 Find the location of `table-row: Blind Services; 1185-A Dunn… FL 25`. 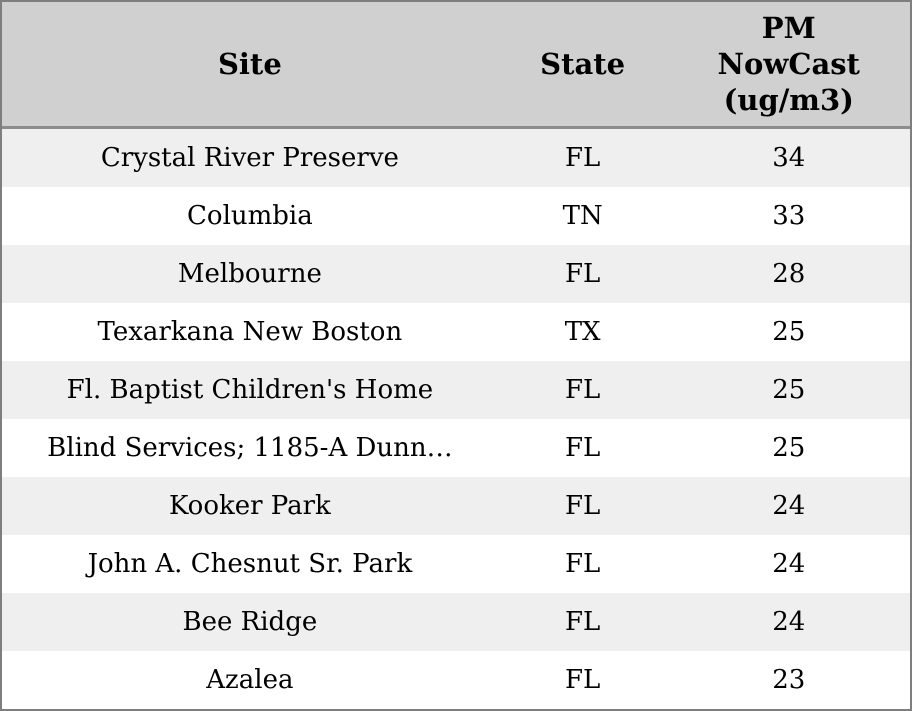

table-row: Blind Services; 1185-A Dunn… FL 25 is located at coordinates (456, 448).